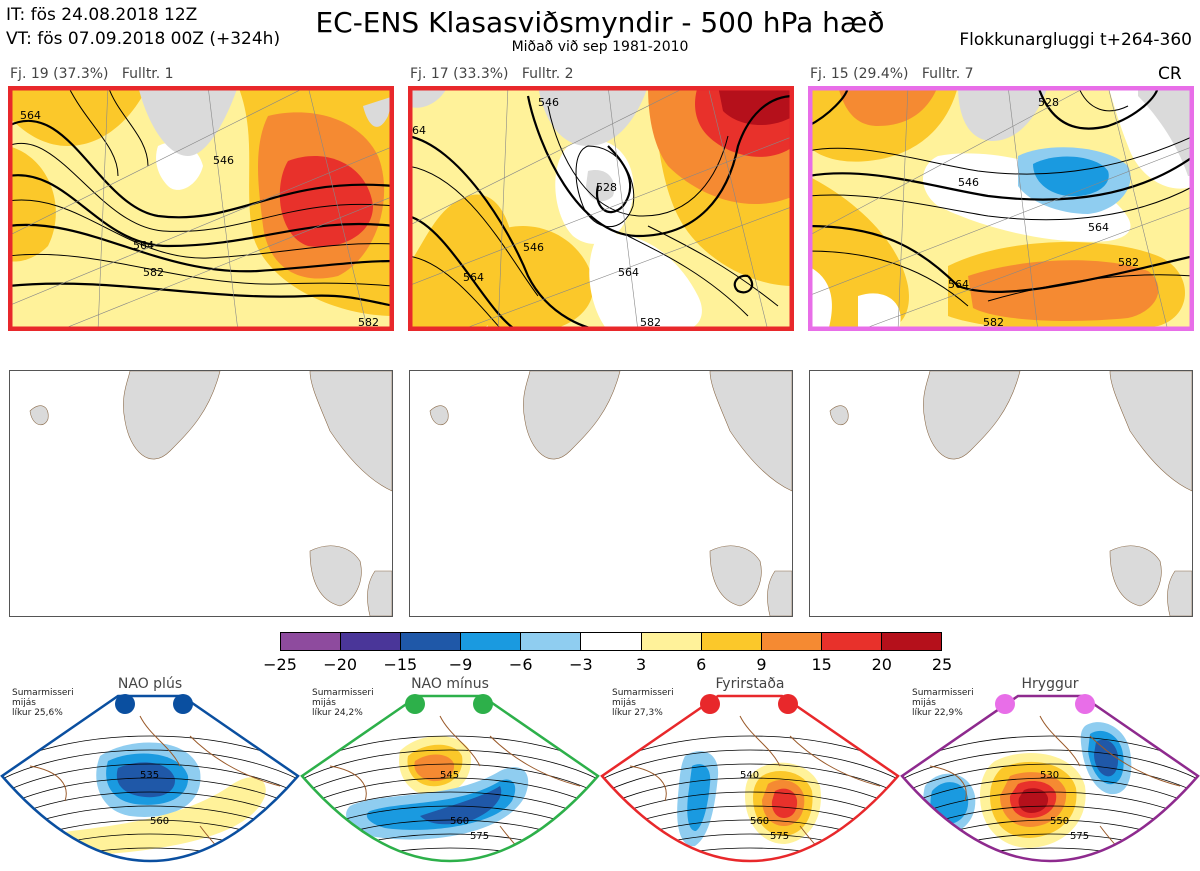  What do you see at coordinates (37, 713) in the screenshot?
I see `regime-info-line: líkur 25,6%` at bounding box center [37, 713].